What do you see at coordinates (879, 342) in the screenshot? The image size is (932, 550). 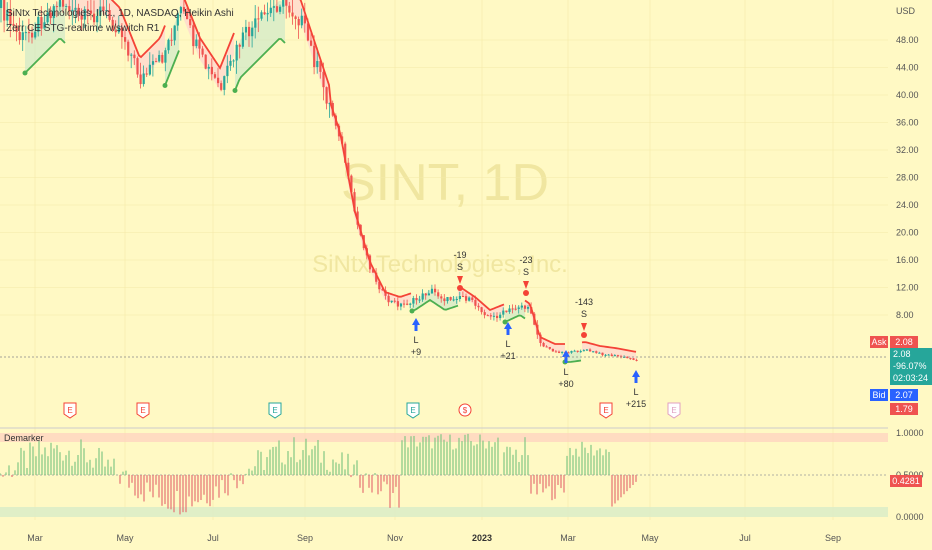 I see `ask-label: Ask` at bounding box center [879, 342].